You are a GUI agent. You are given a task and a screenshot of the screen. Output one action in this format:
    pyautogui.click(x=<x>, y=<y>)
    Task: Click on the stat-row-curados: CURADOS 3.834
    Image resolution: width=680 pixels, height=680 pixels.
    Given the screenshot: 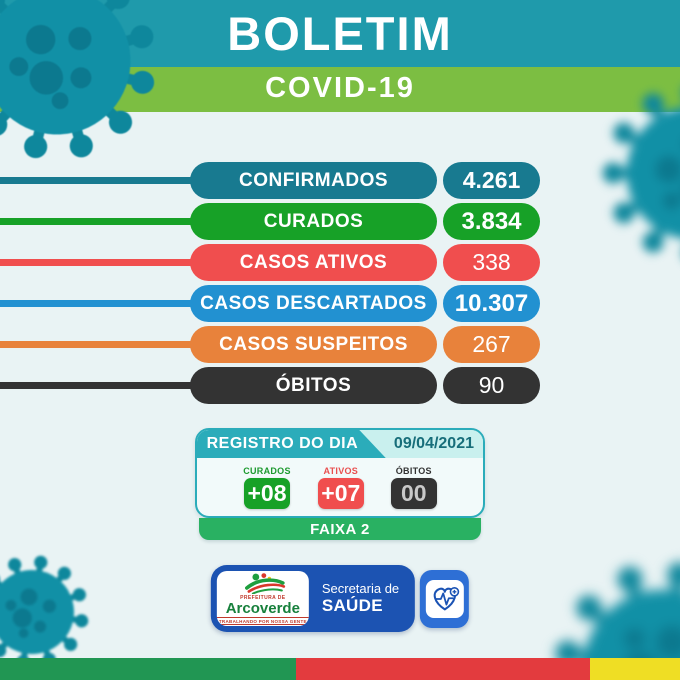 What is the action you would take?
    pyautogui.click(x=340, y=221)
    